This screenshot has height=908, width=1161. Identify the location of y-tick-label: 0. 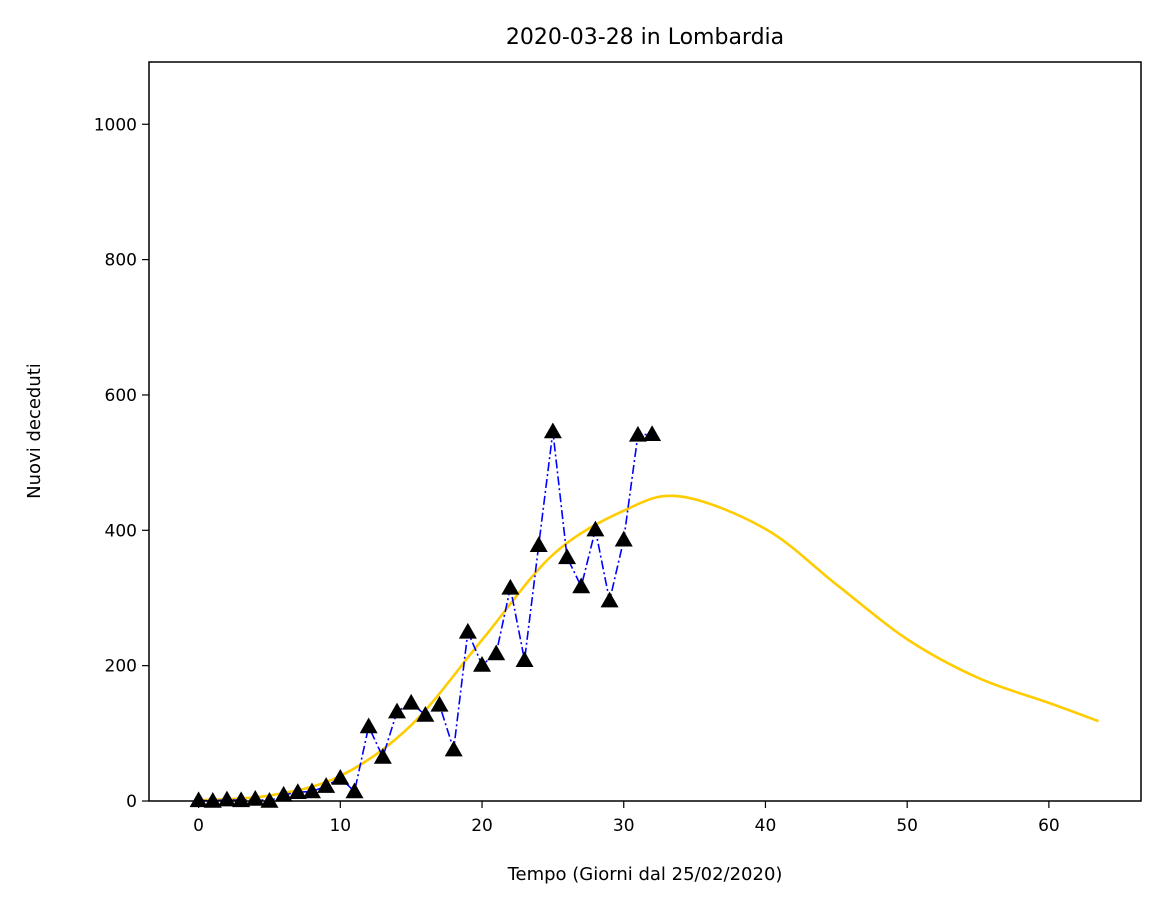
(131, 802).